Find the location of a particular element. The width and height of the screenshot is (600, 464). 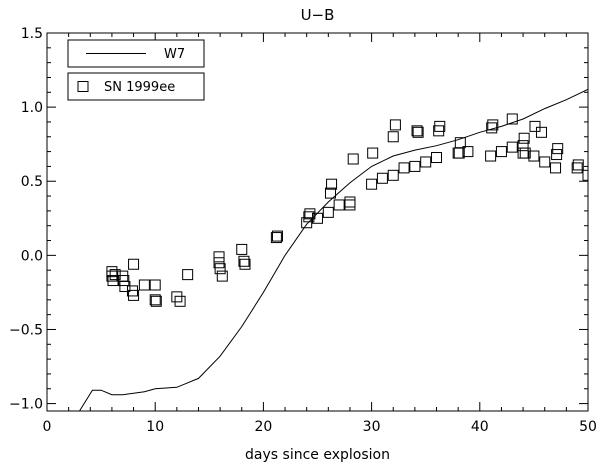

x-tick-label: 40 is located at coordinates (480, 427).